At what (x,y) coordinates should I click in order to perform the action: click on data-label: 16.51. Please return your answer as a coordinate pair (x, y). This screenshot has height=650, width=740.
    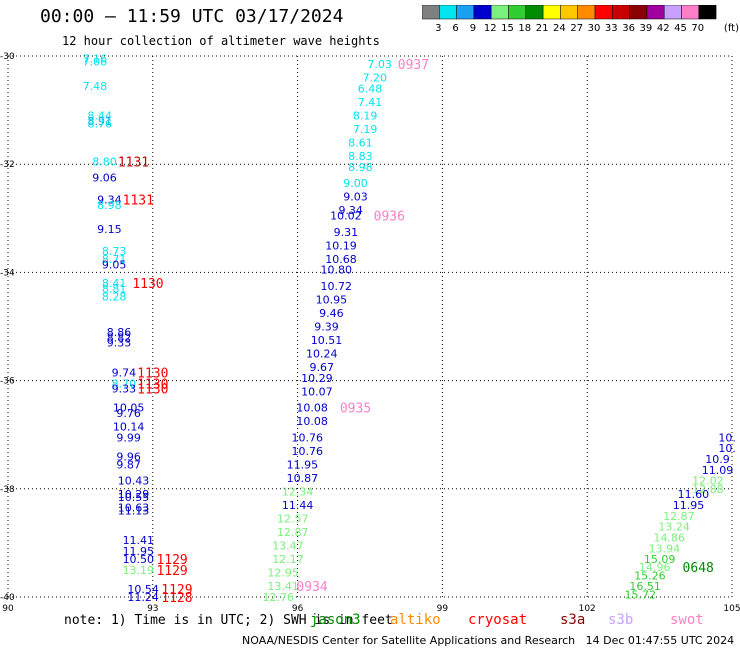
    Looking at the image, I should click on (645, 586).